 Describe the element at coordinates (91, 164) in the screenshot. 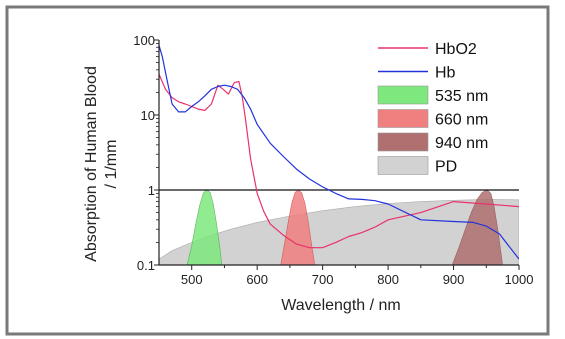

I see `y-axis-label-line1: Absorption of Human Blood` at that location.